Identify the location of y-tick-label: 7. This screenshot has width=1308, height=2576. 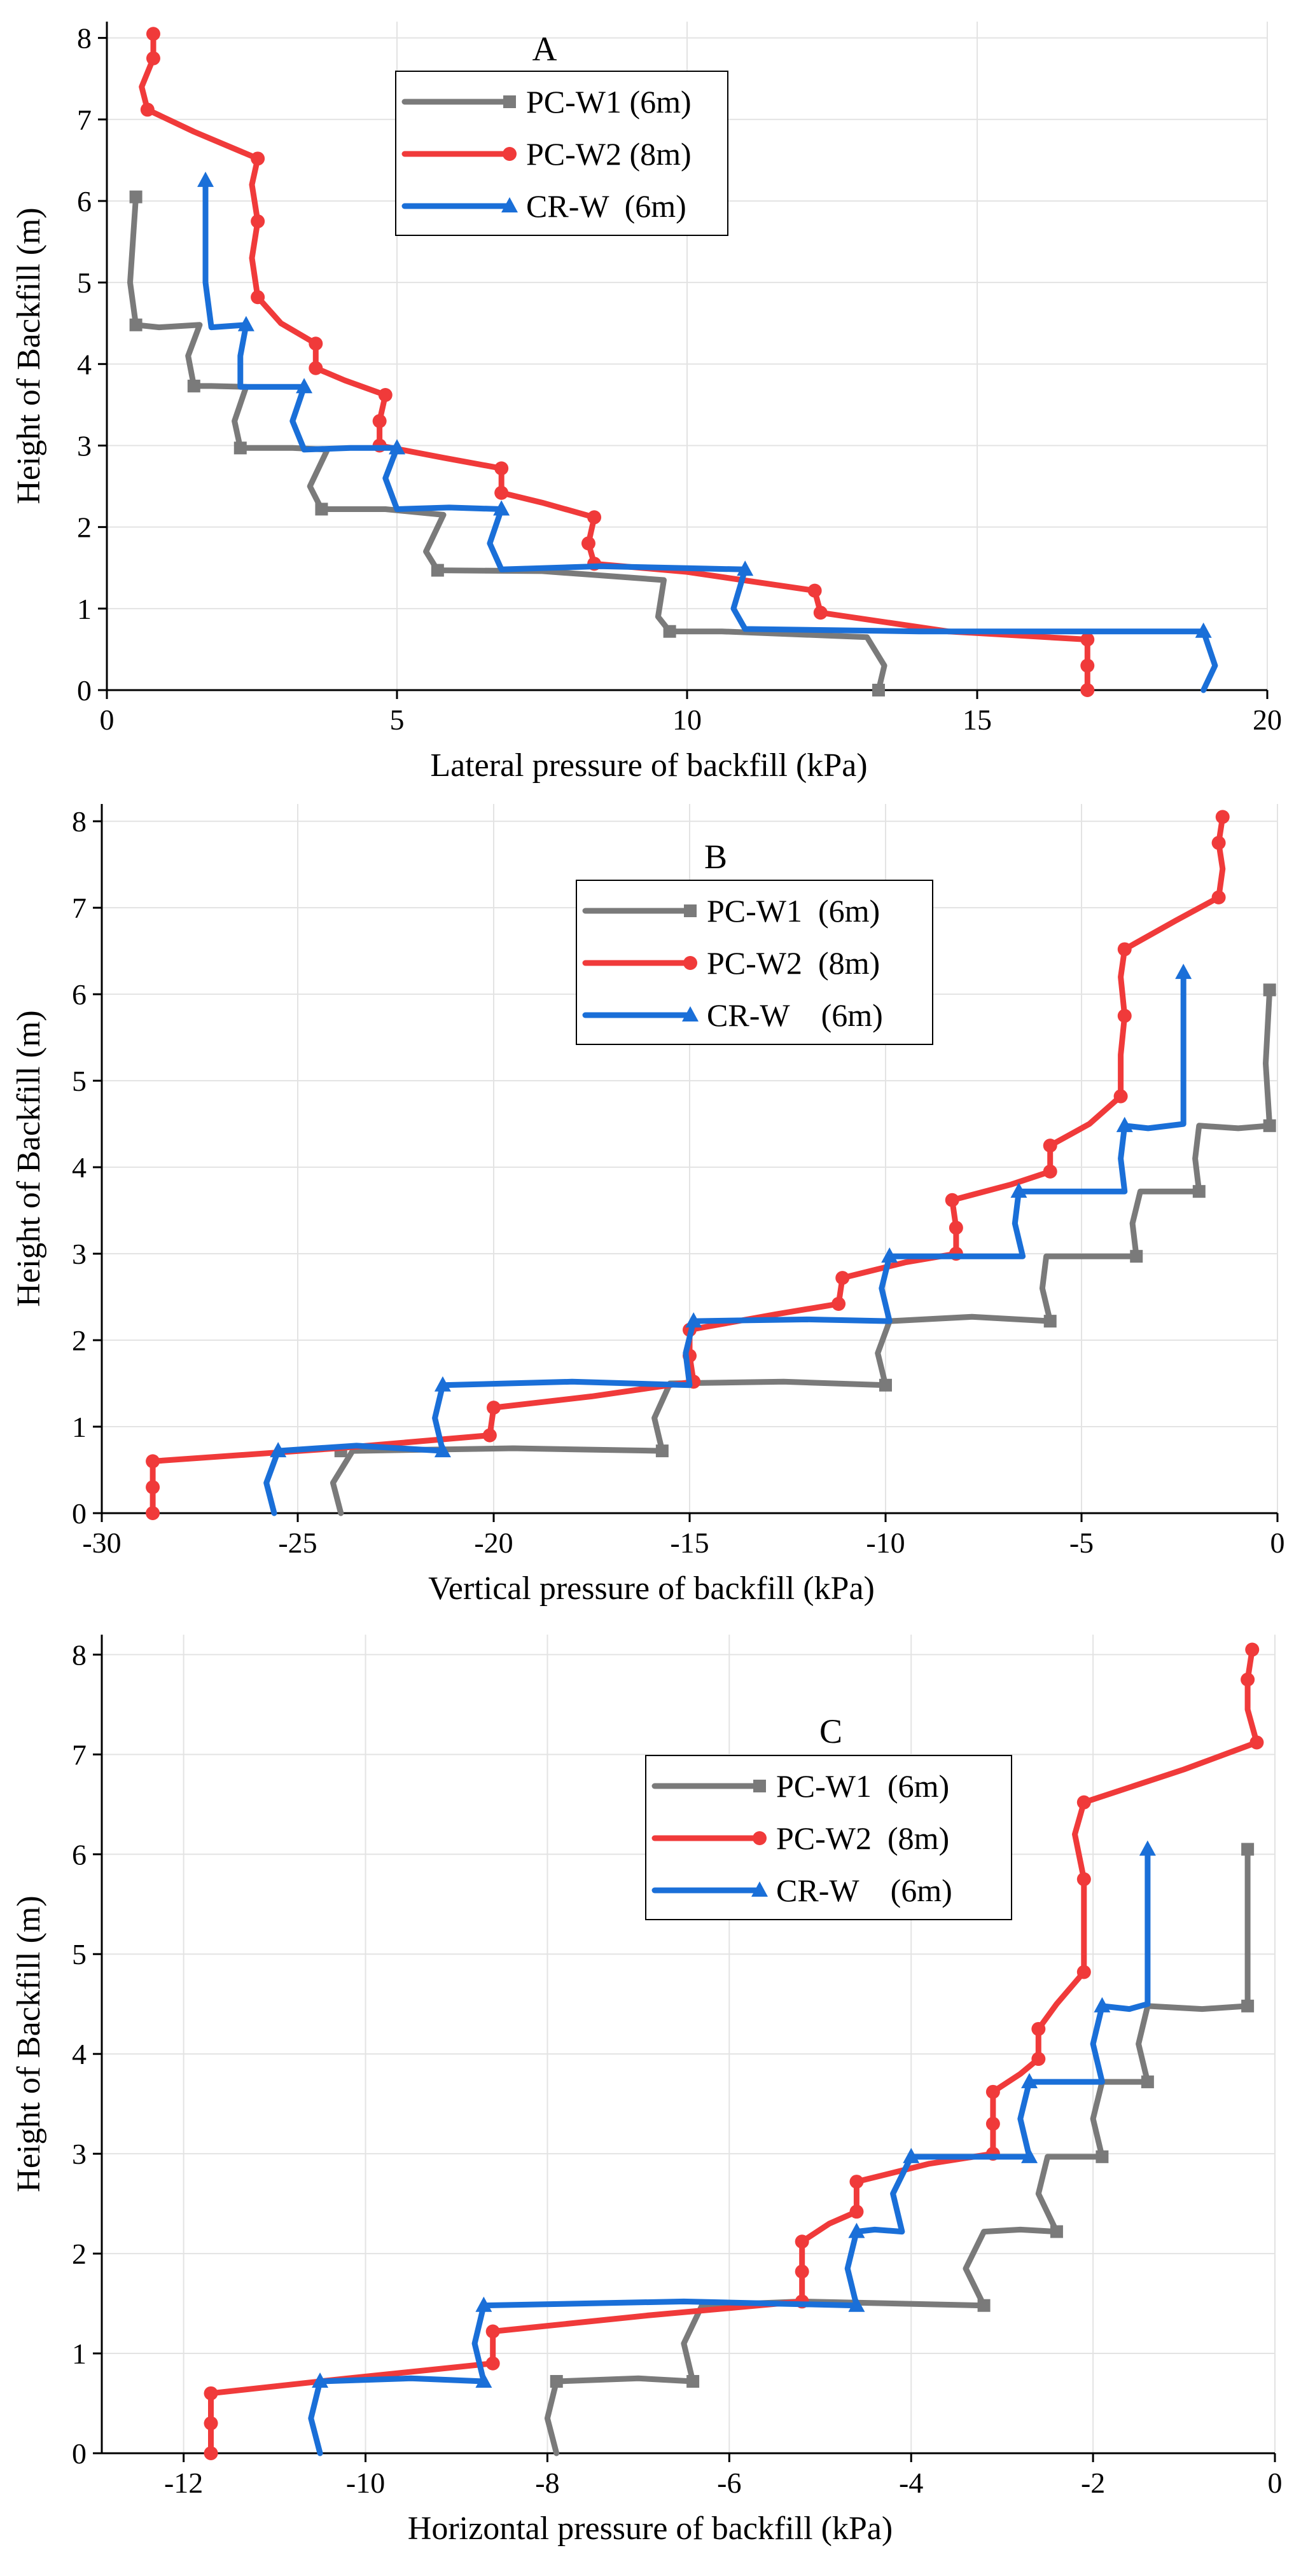
(79, 908).